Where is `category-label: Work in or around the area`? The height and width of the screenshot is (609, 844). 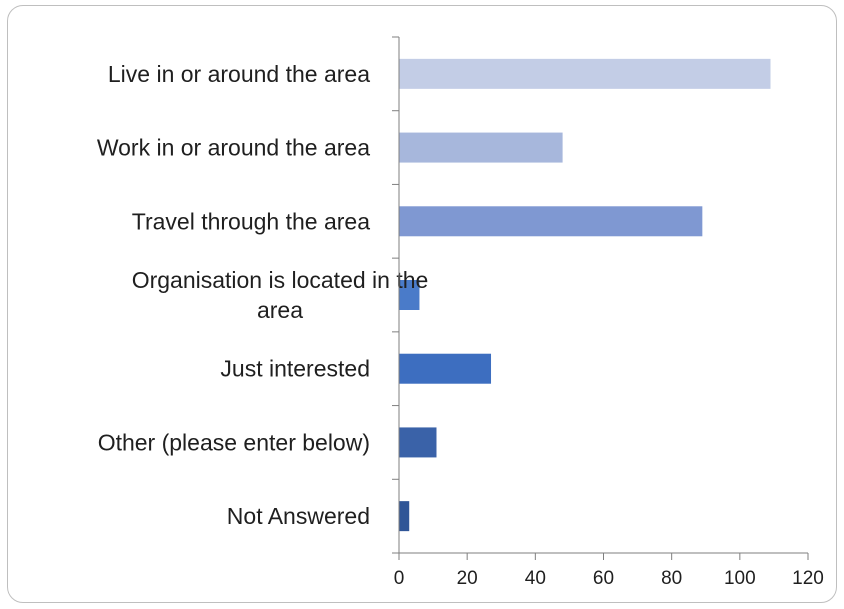 category-label: Work in or around the area is located at coordinates (233, 148).